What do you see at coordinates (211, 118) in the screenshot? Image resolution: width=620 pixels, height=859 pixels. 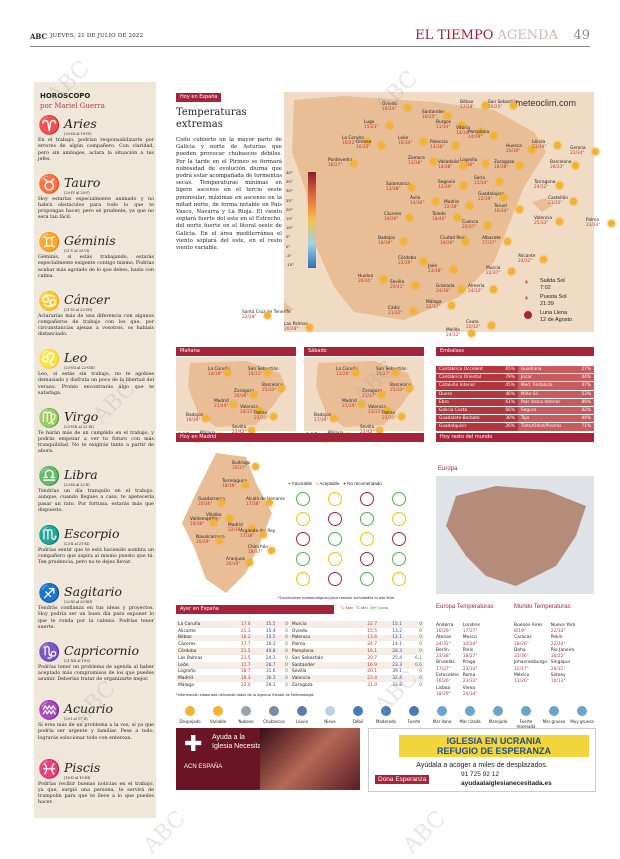 I see `today-headline: Temperaturas extremas` at bounding box center [211, 118].